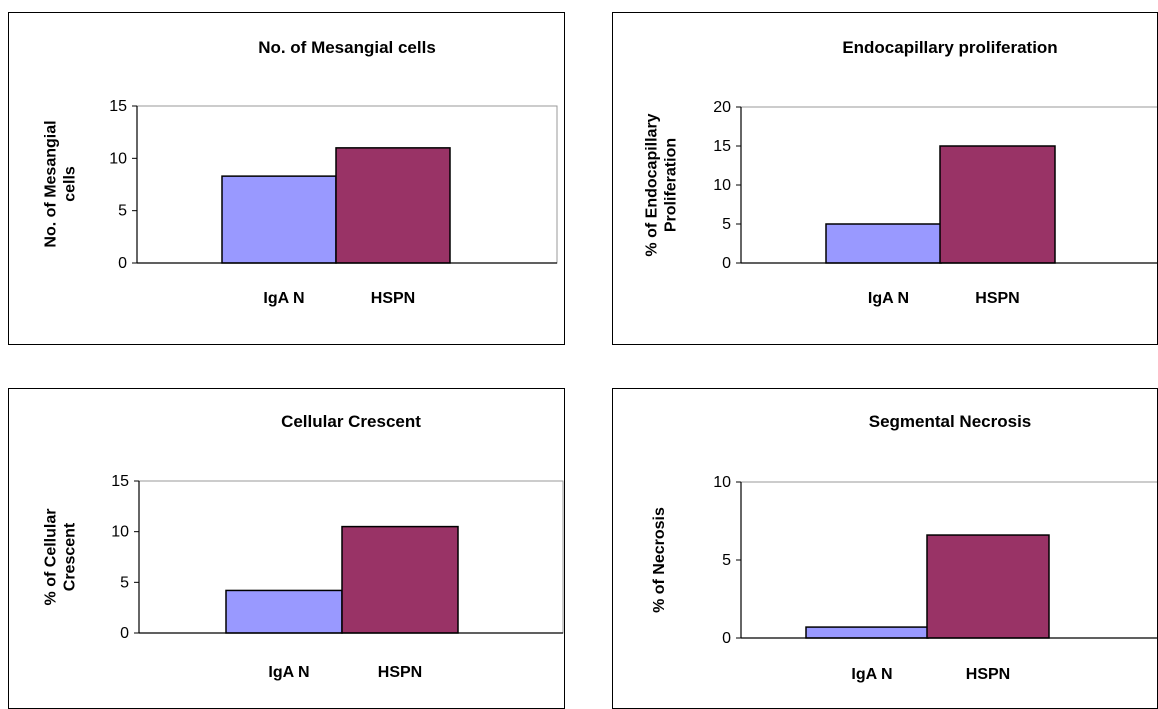 Image resolution: width=1158 pixels, height=709 pixels. I want to click on y-axis-label-line: No. of Mesangial, so click(51, 183).